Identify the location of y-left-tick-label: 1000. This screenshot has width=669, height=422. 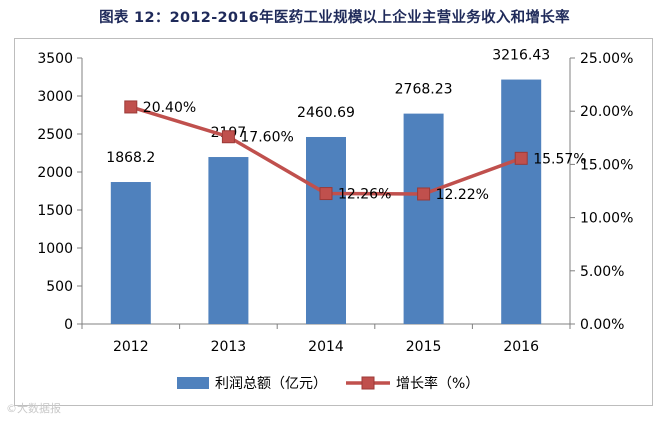
(55, 249).